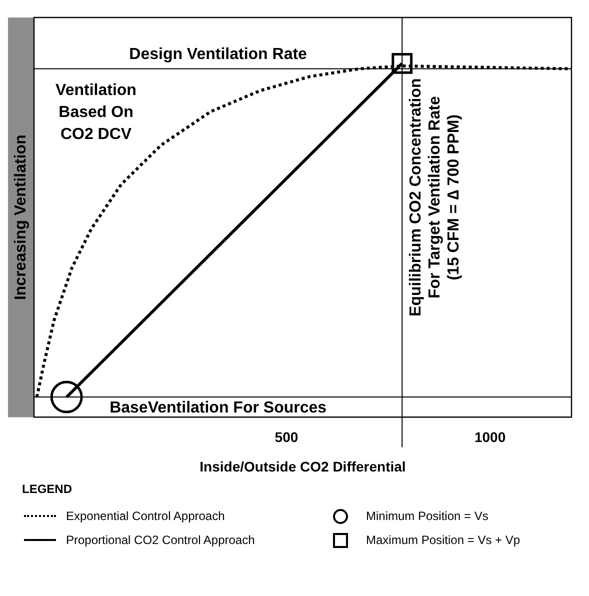  Describe the element at coordinates (21, 217) in the screenshot. I see `y-axis-title: Increasing Ventilation` at that location.